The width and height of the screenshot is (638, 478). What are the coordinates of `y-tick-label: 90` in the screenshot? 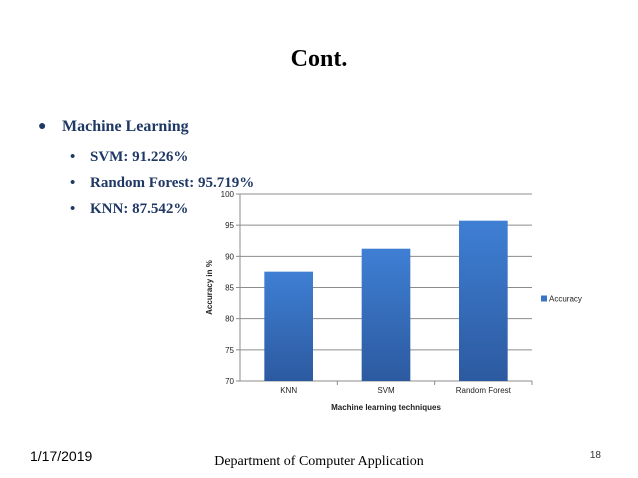 It's located at (229, 256).